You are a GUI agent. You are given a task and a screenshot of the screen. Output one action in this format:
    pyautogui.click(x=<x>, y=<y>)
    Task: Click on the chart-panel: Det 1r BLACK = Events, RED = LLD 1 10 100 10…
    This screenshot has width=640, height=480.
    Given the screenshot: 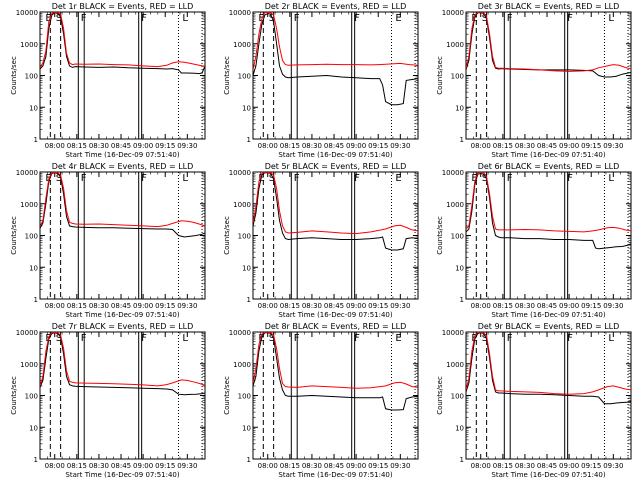 What is the action you would take?
    pyautogui.click(x=108, y=80)
    